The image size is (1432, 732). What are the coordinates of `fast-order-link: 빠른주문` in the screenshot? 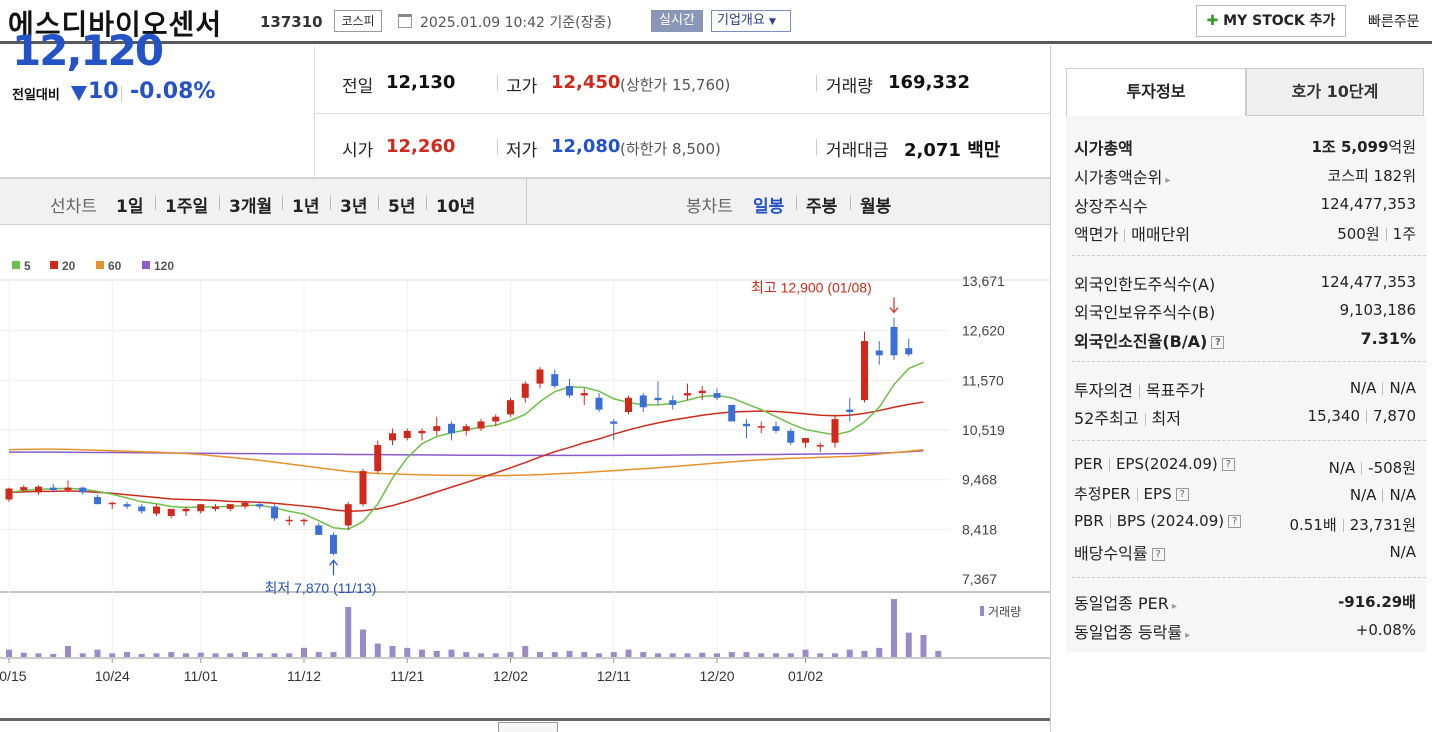 It's located at (1394, 22).